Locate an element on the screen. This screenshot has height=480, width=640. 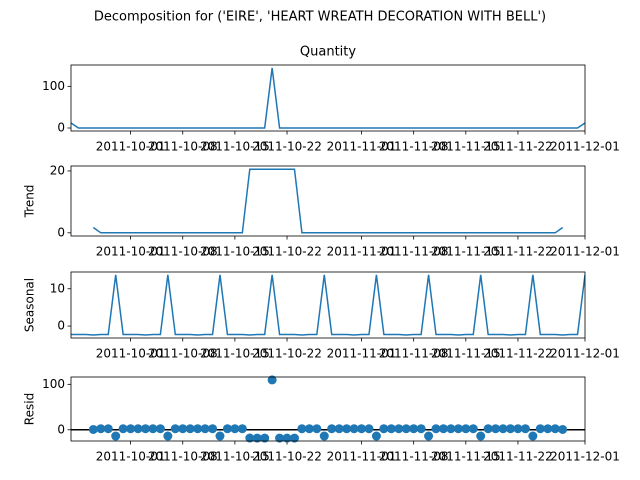
series-line is located at coordinates (328, 305).